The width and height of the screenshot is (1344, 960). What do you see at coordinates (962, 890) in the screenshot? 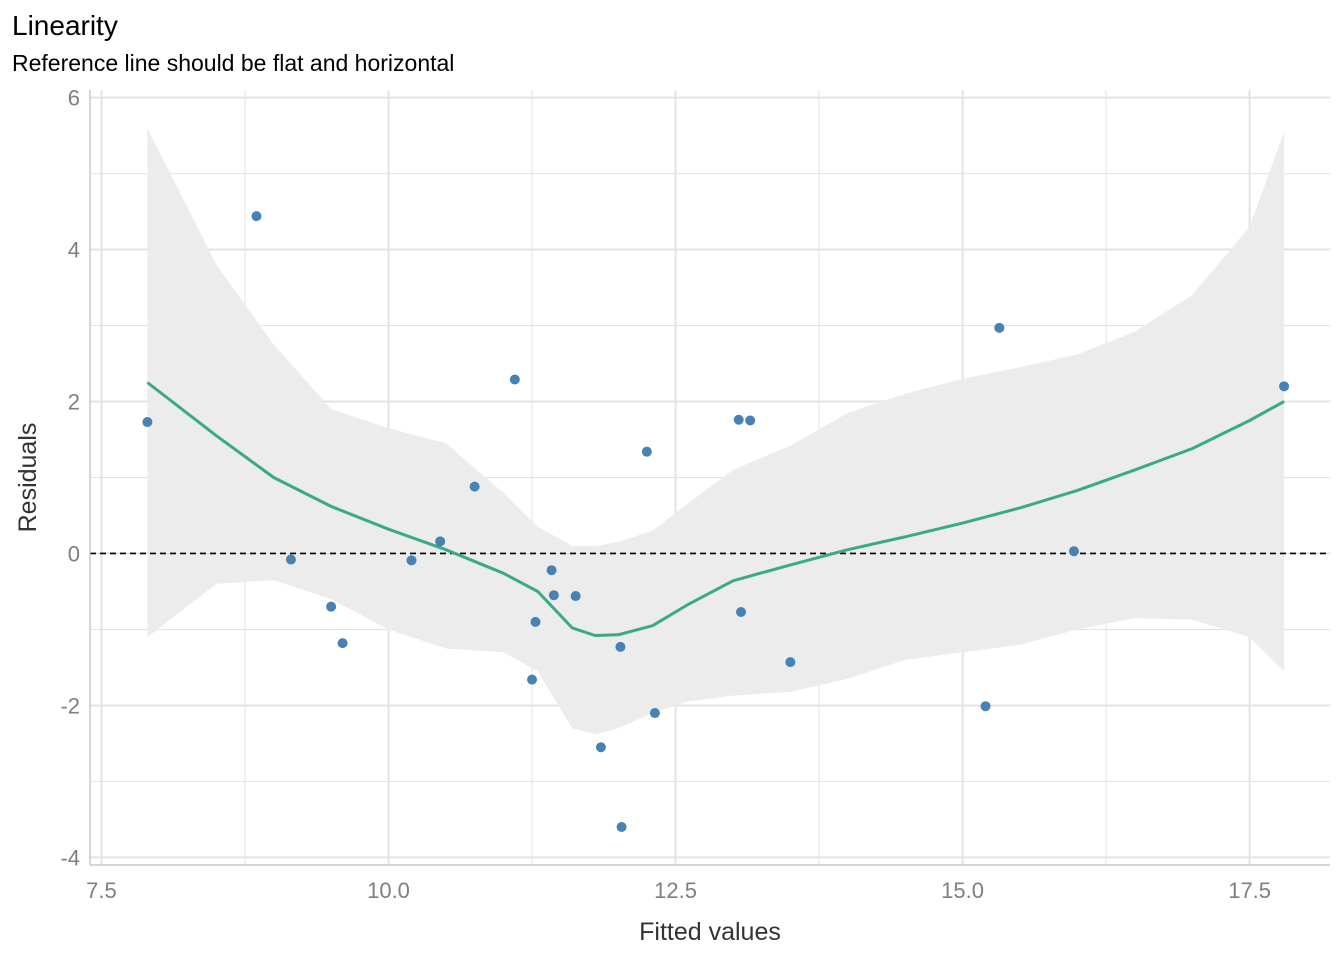
I see `x-tick-label: 15.0` at bounding box center [962, 890].